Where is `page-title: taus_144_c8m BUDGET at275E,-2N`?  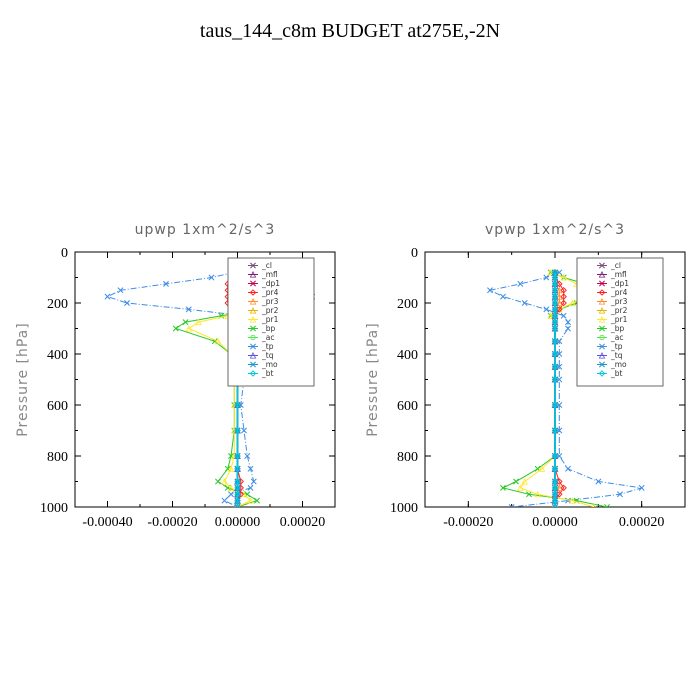 page-title: taus_144_c8m BUDGET at275E,-2N is located at coordinates (350, 31).